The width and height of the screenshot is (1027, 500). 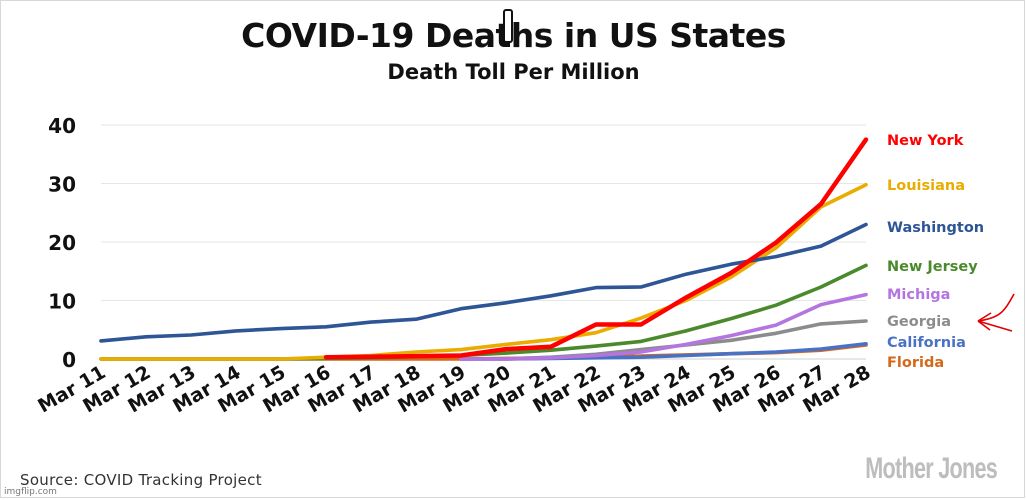 I want to click on series-line-new-jersey, so click(x=483, y=312).